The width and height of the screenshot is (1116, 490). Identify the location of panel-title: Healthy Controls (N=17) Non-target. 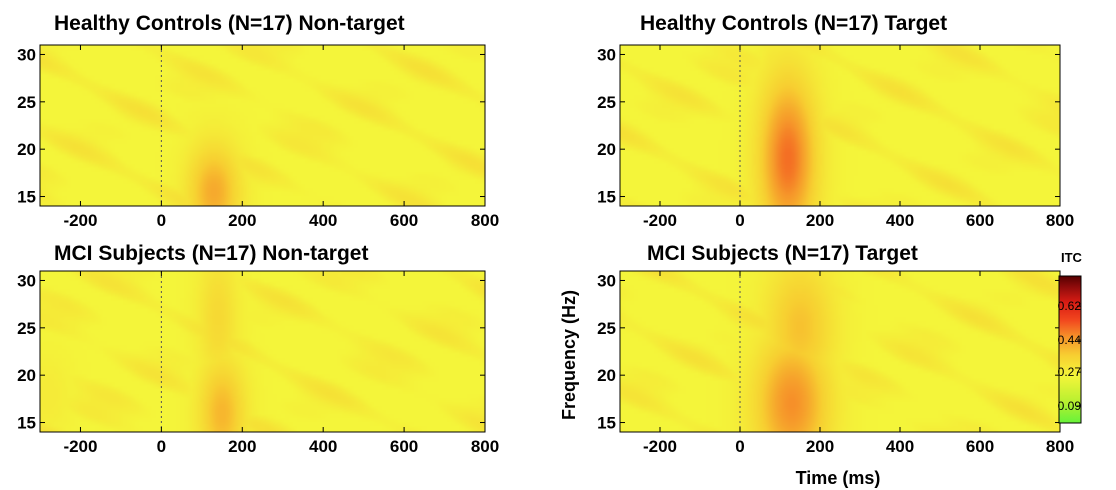
(229, 23).